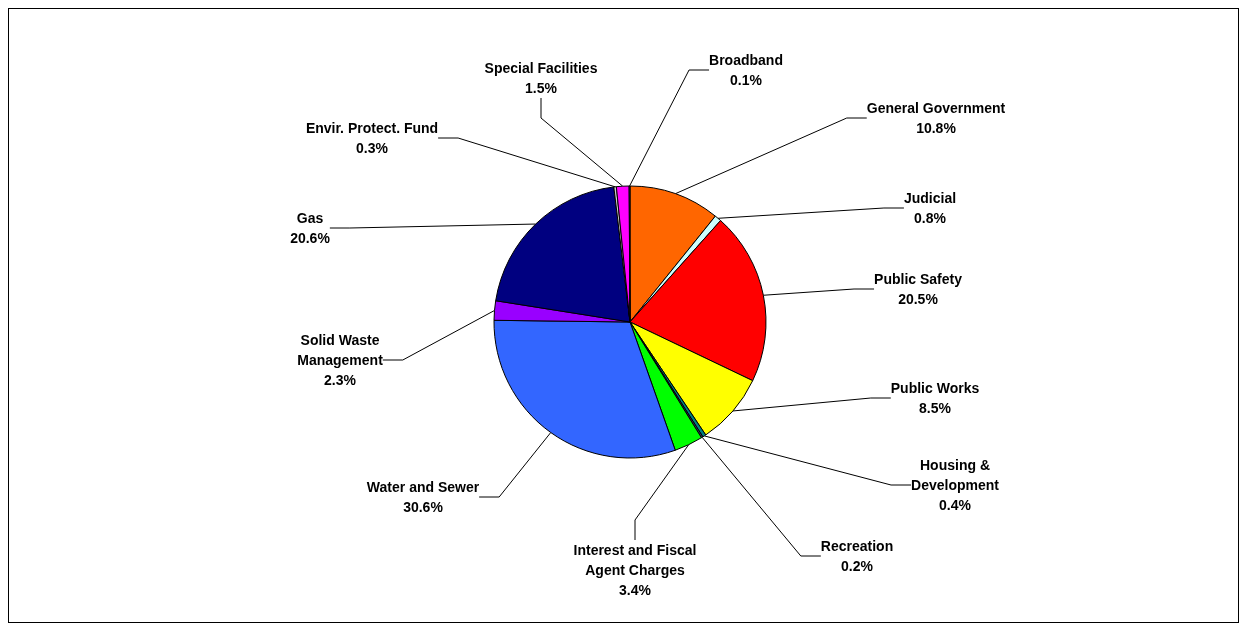  I want to click on slice-label: Envir. Protect. Fund, so click(372, 128).